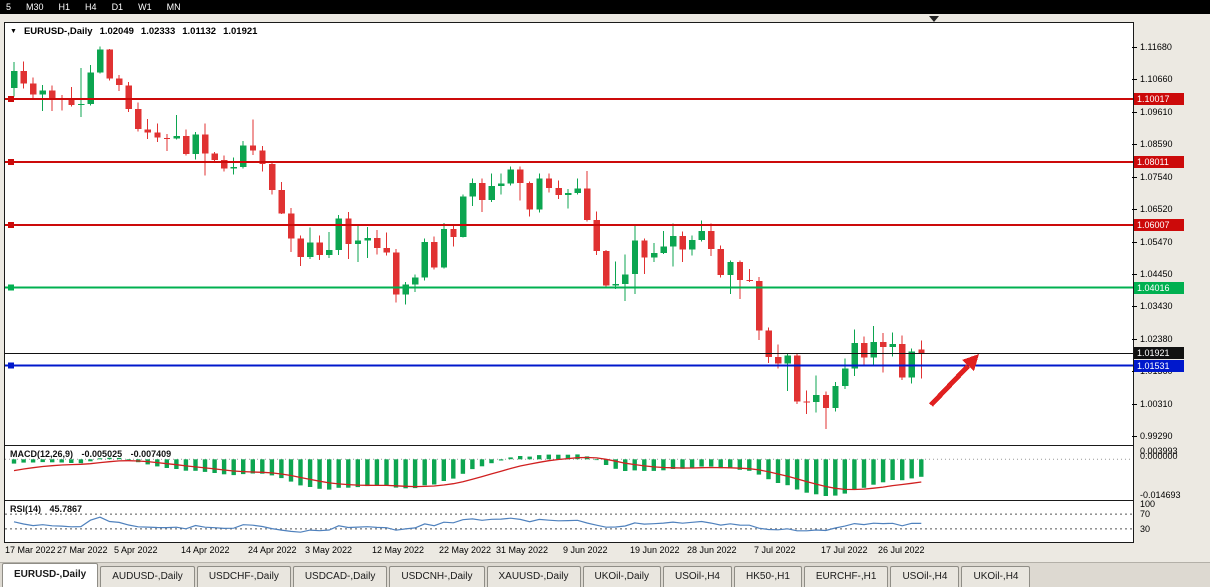  I want to click on rsi-axis-30: 30, so click(1145, 529).